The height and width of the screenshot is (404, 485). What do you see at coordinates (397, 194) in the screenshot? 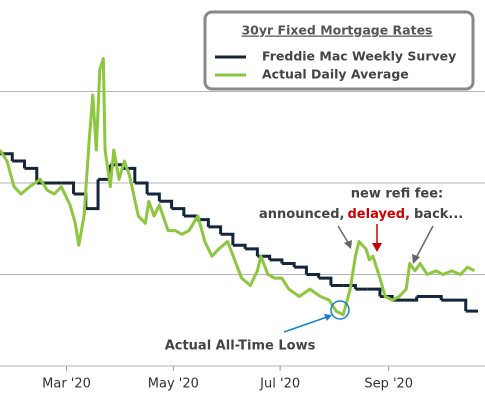
I see `annotation: new refi fee:` at bounding box center [397, 194].